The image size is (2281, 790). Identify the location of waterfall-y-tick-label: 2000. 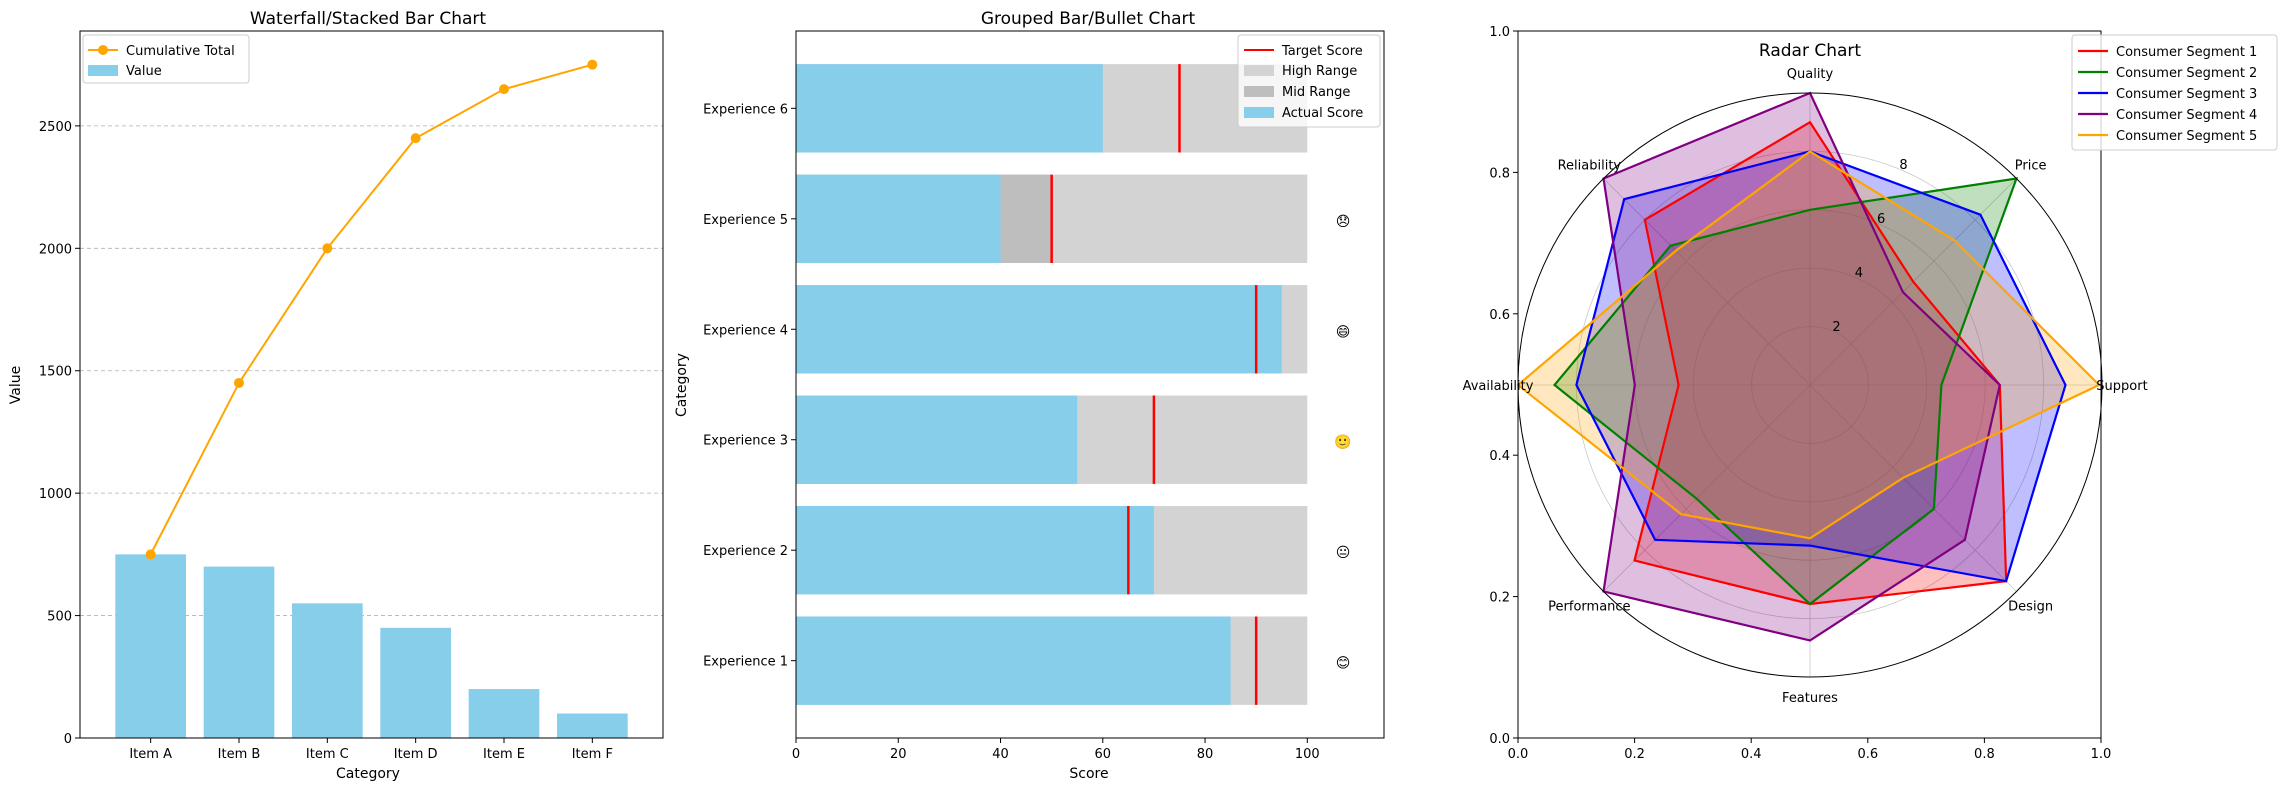
(55, 249).